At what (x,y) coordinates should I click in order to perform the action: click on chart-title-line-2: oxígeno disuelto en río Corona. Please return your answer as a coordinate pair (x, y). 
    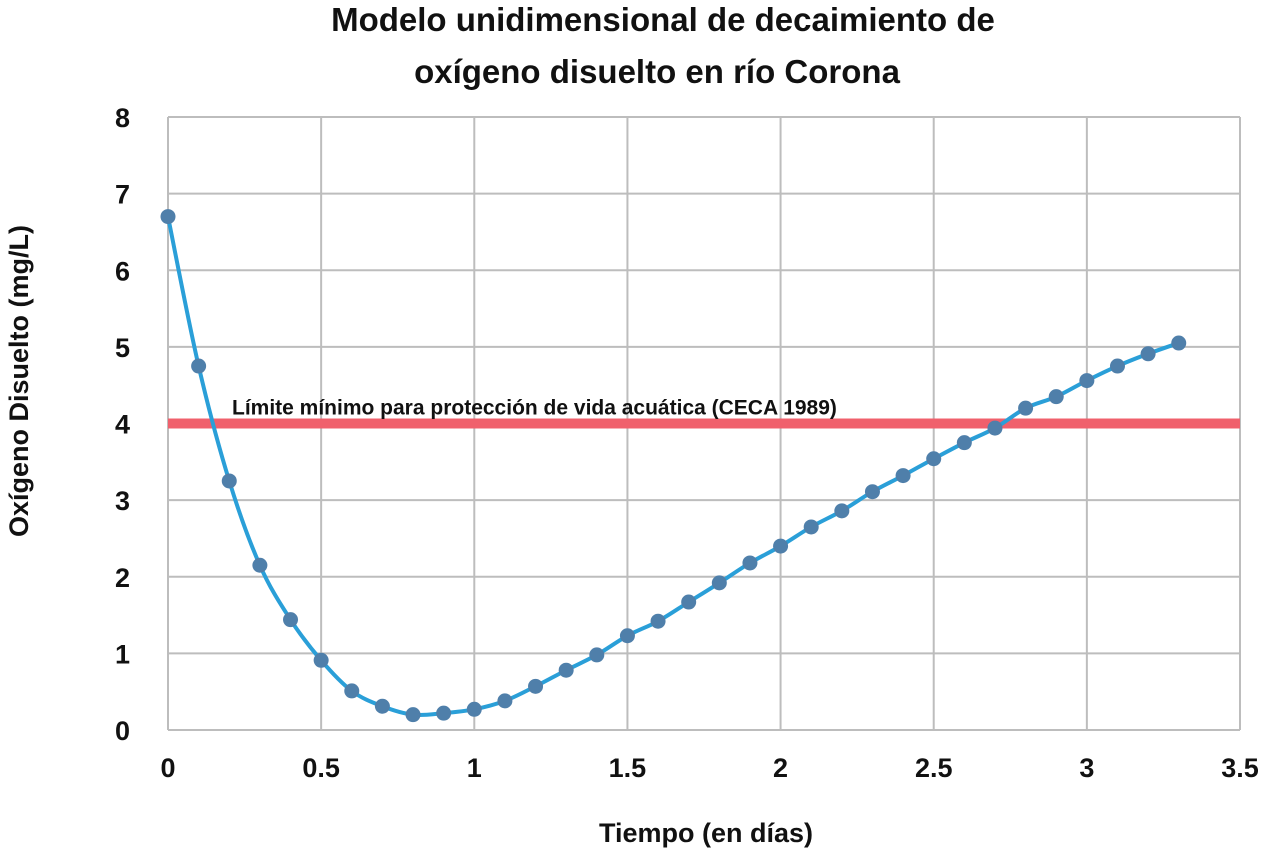
    Looking at the image, I should click on (657, 71).